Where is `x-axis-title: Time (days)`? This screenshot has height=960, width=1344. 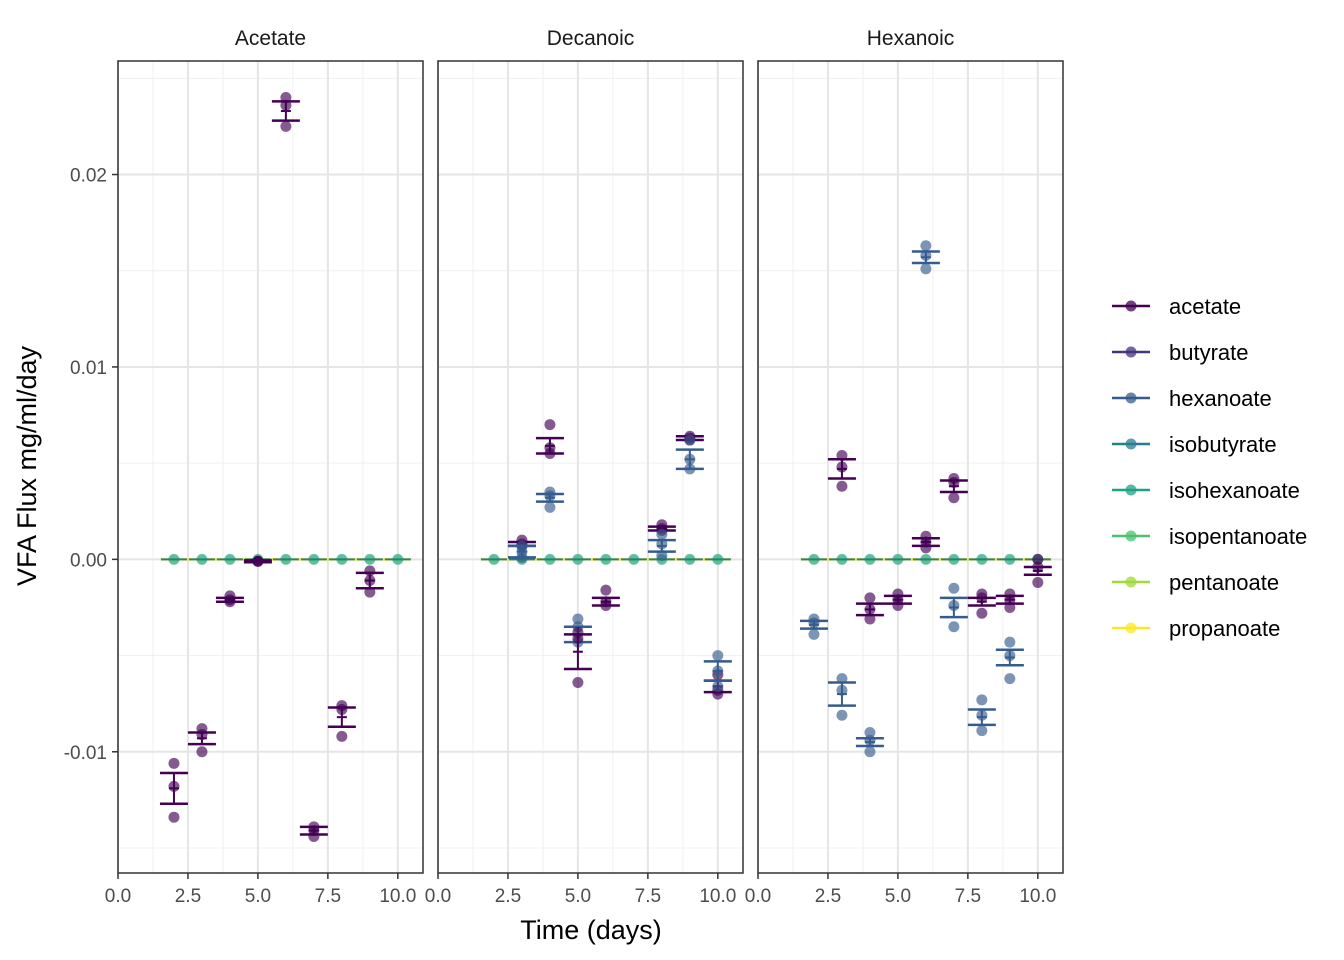 x-axis-title: Time (days) is located at coordinates (591, 930).